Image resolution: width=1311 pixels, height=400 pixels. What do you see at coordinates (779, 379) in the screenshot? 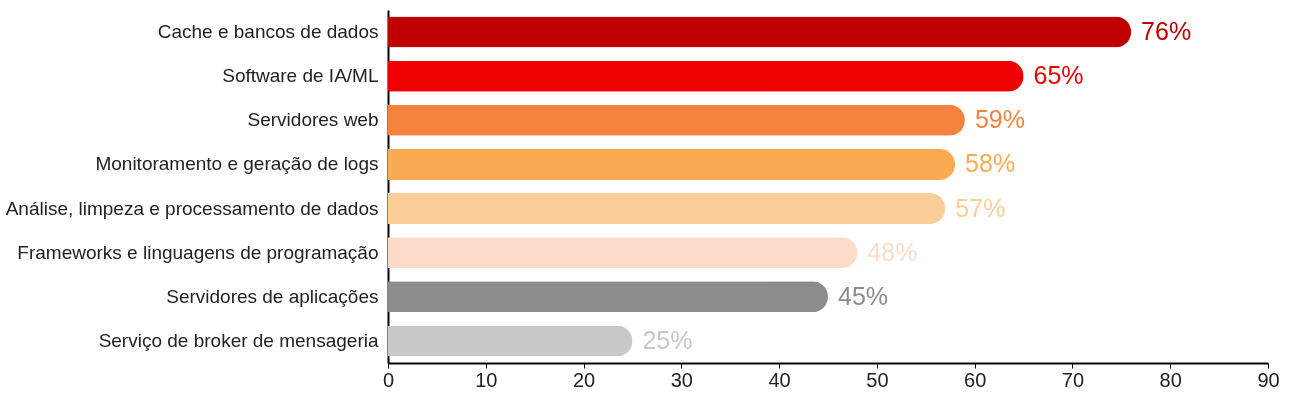
I see `x-tick-label: 40` at bounding box center [779, 379].